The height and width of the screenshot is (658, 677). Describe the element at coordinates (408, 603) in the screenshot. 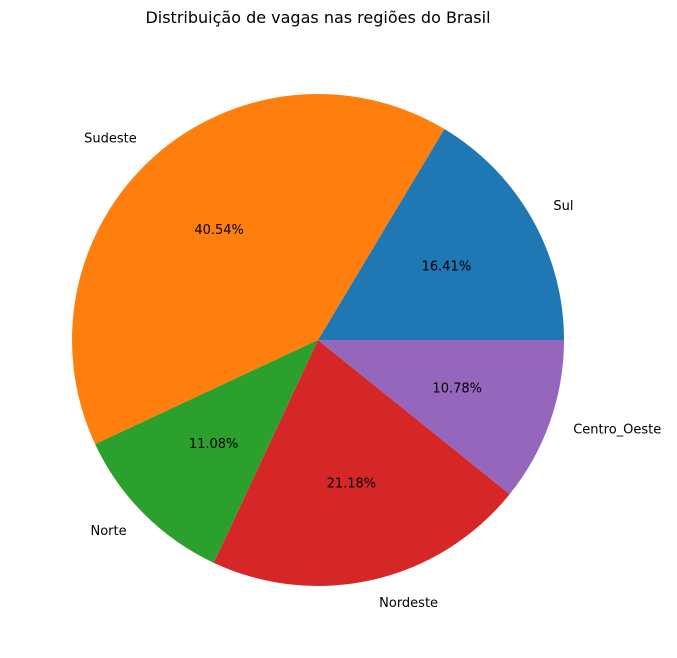

I see `slice-label-nordeste: Nordeste` at that location.